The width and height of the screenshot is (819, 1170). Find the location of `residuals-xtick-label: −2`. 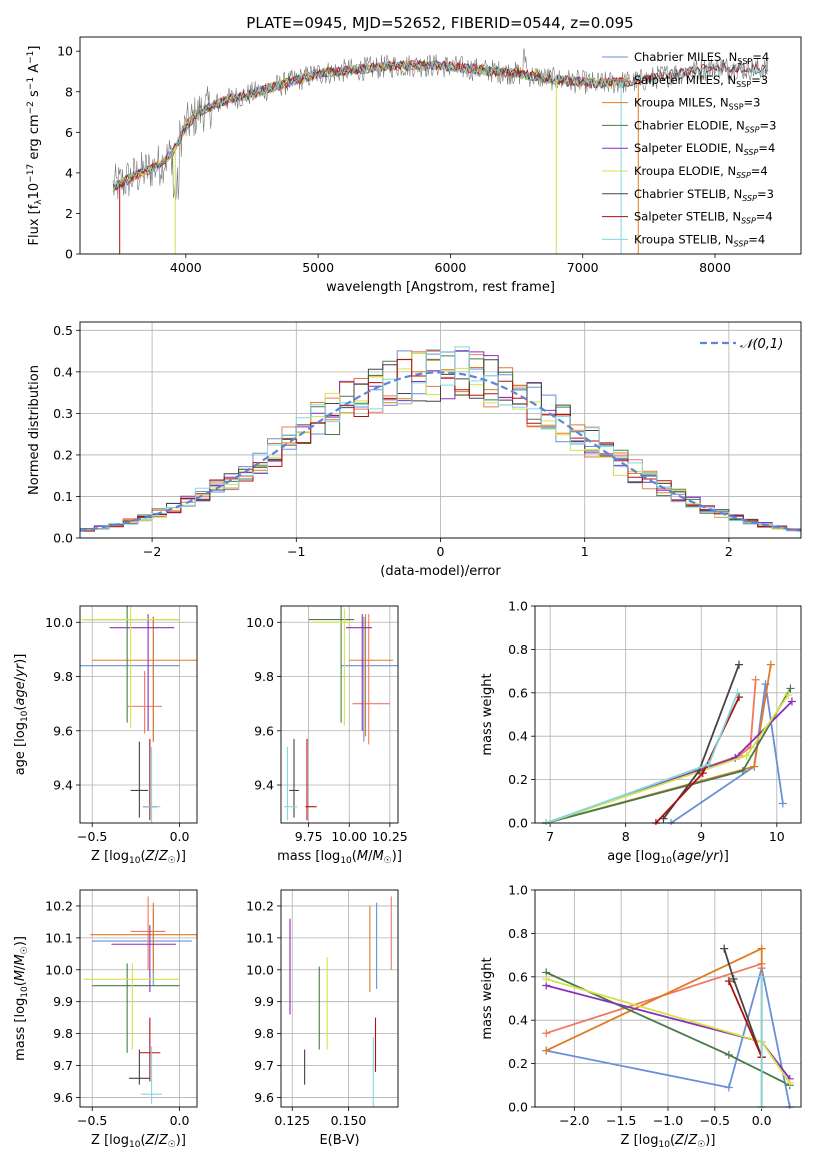

residuals-xtick-label: −2 is located at coordinates (152, 551).